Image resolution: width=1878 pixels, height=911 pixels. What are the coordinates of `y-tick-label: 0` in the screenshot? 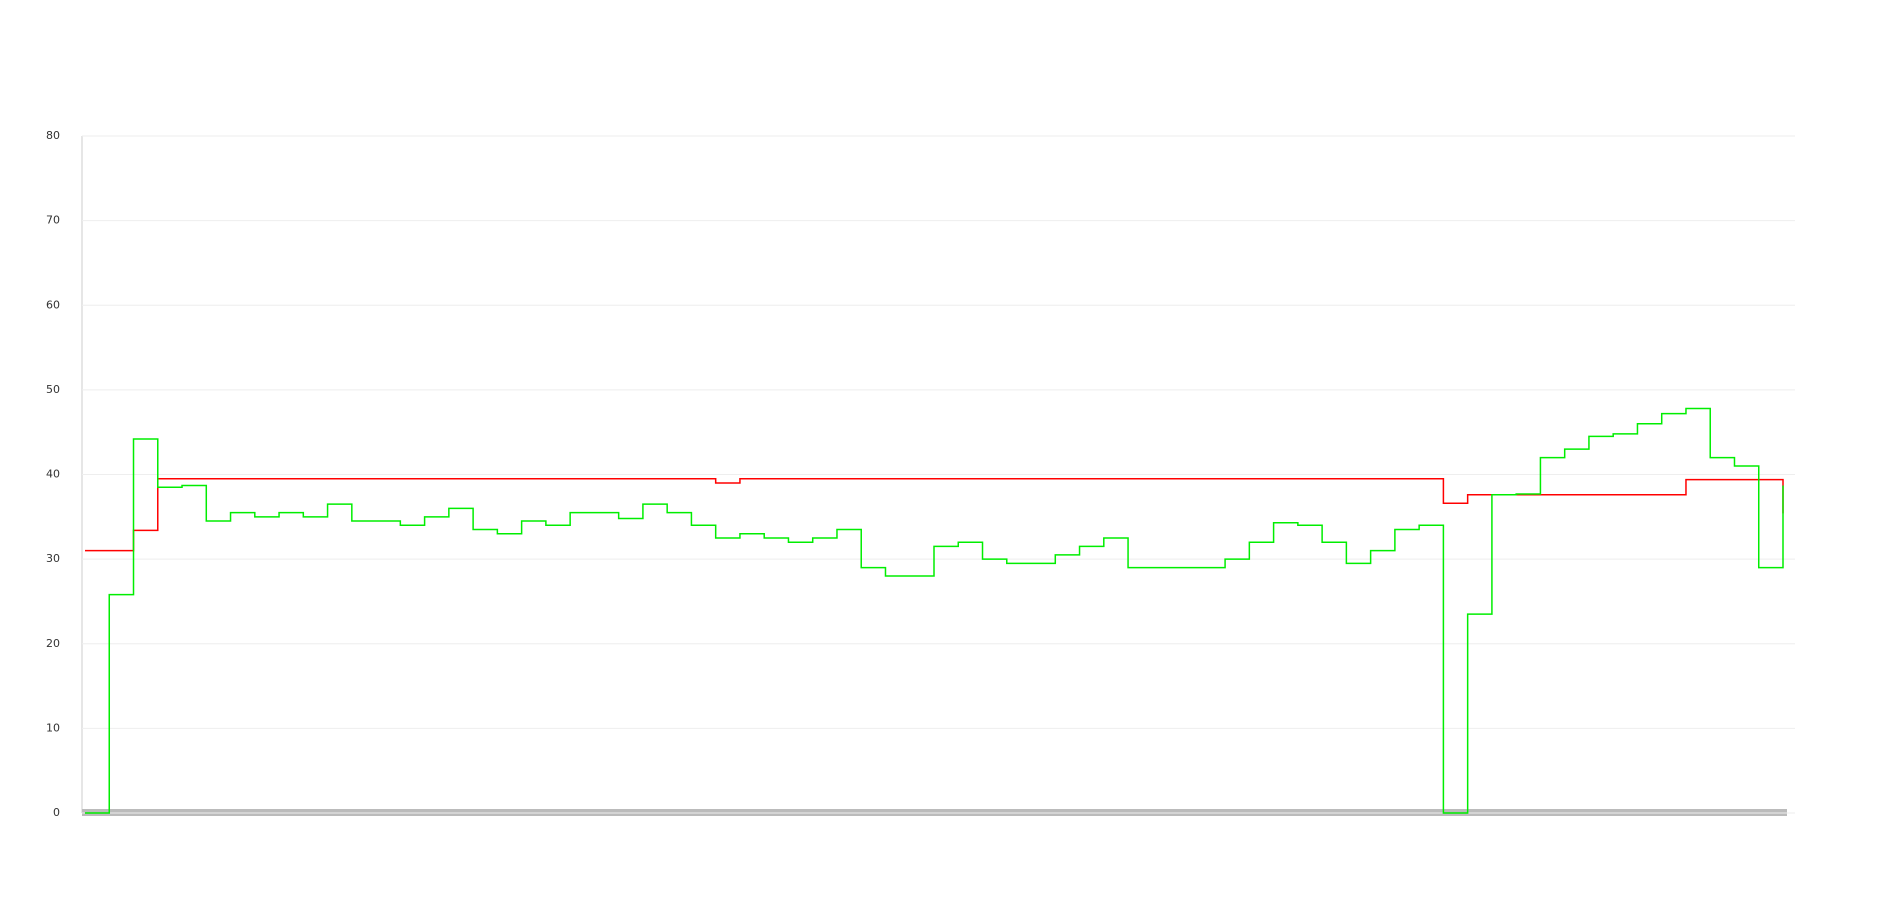 It's located at (56, 812).